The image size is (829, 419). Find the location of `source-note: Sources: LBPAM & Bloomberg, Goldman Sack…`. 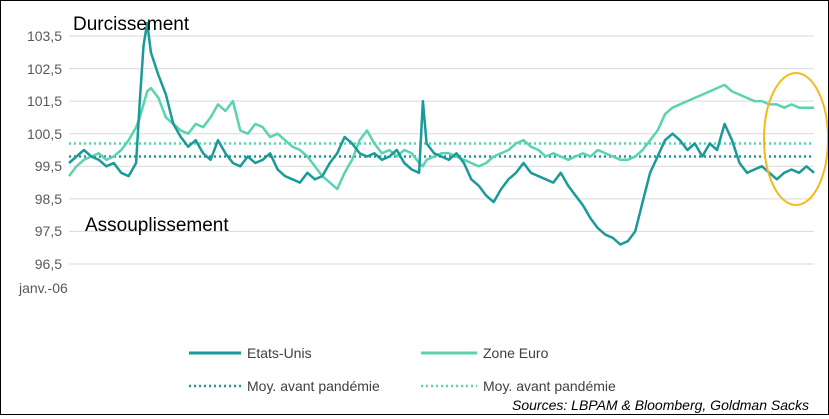

source-note: Sources: LBPAM & Bloomberg, Goldman Sack… is located at coordinates (660, 405).